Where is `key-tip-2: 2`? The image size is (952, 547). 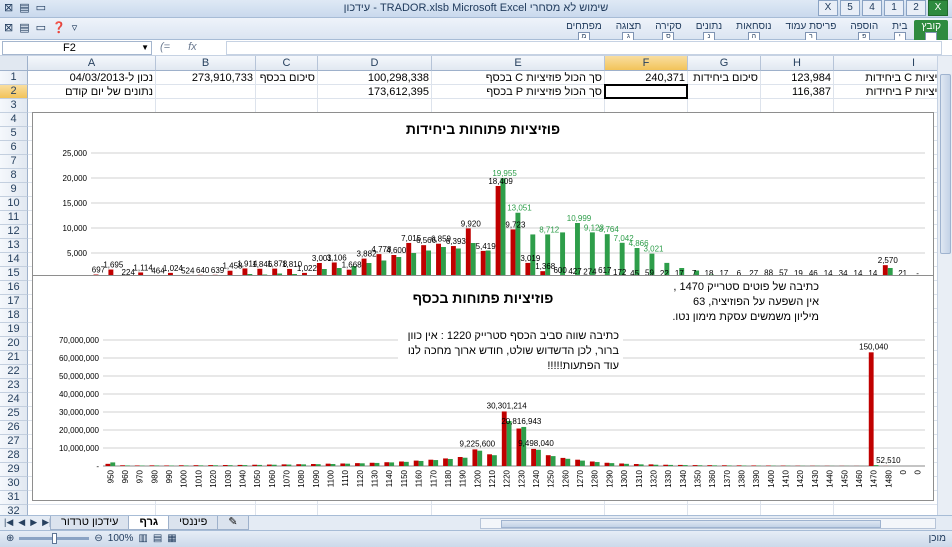 key-tip-2: 2 is located at coordinates (916, 8).